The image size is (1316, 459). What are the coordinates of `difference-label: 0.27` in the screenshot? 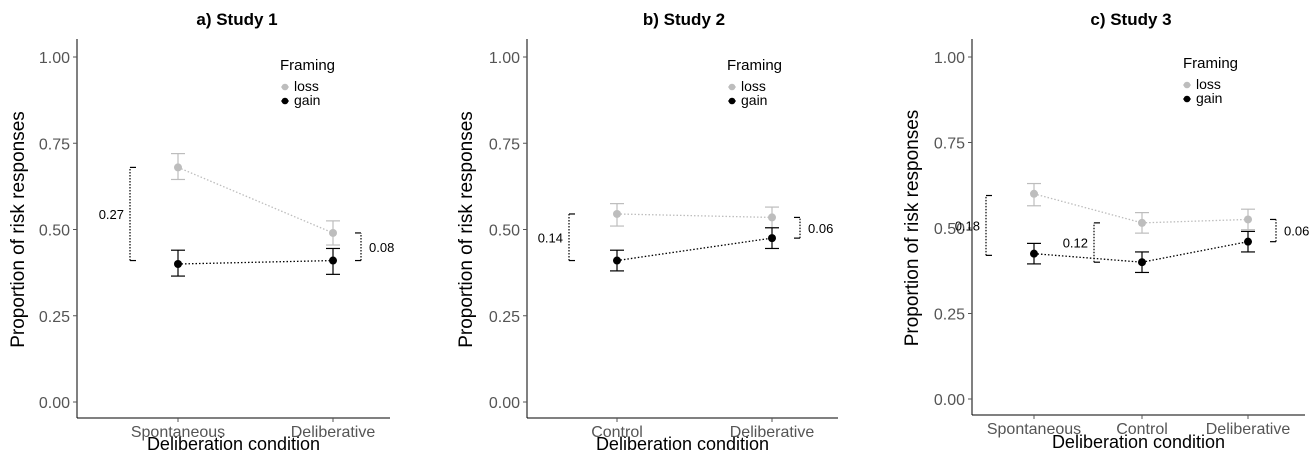 It's located at (111, 214).